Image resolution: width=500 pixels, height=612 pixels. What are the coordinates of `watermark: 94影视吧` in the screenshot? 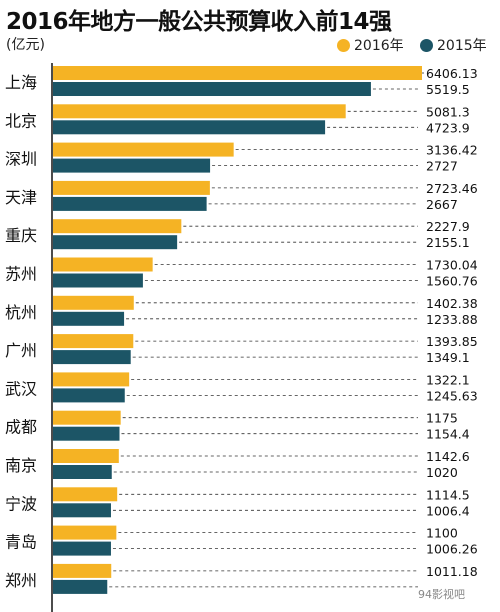 It's located at (441, 594).